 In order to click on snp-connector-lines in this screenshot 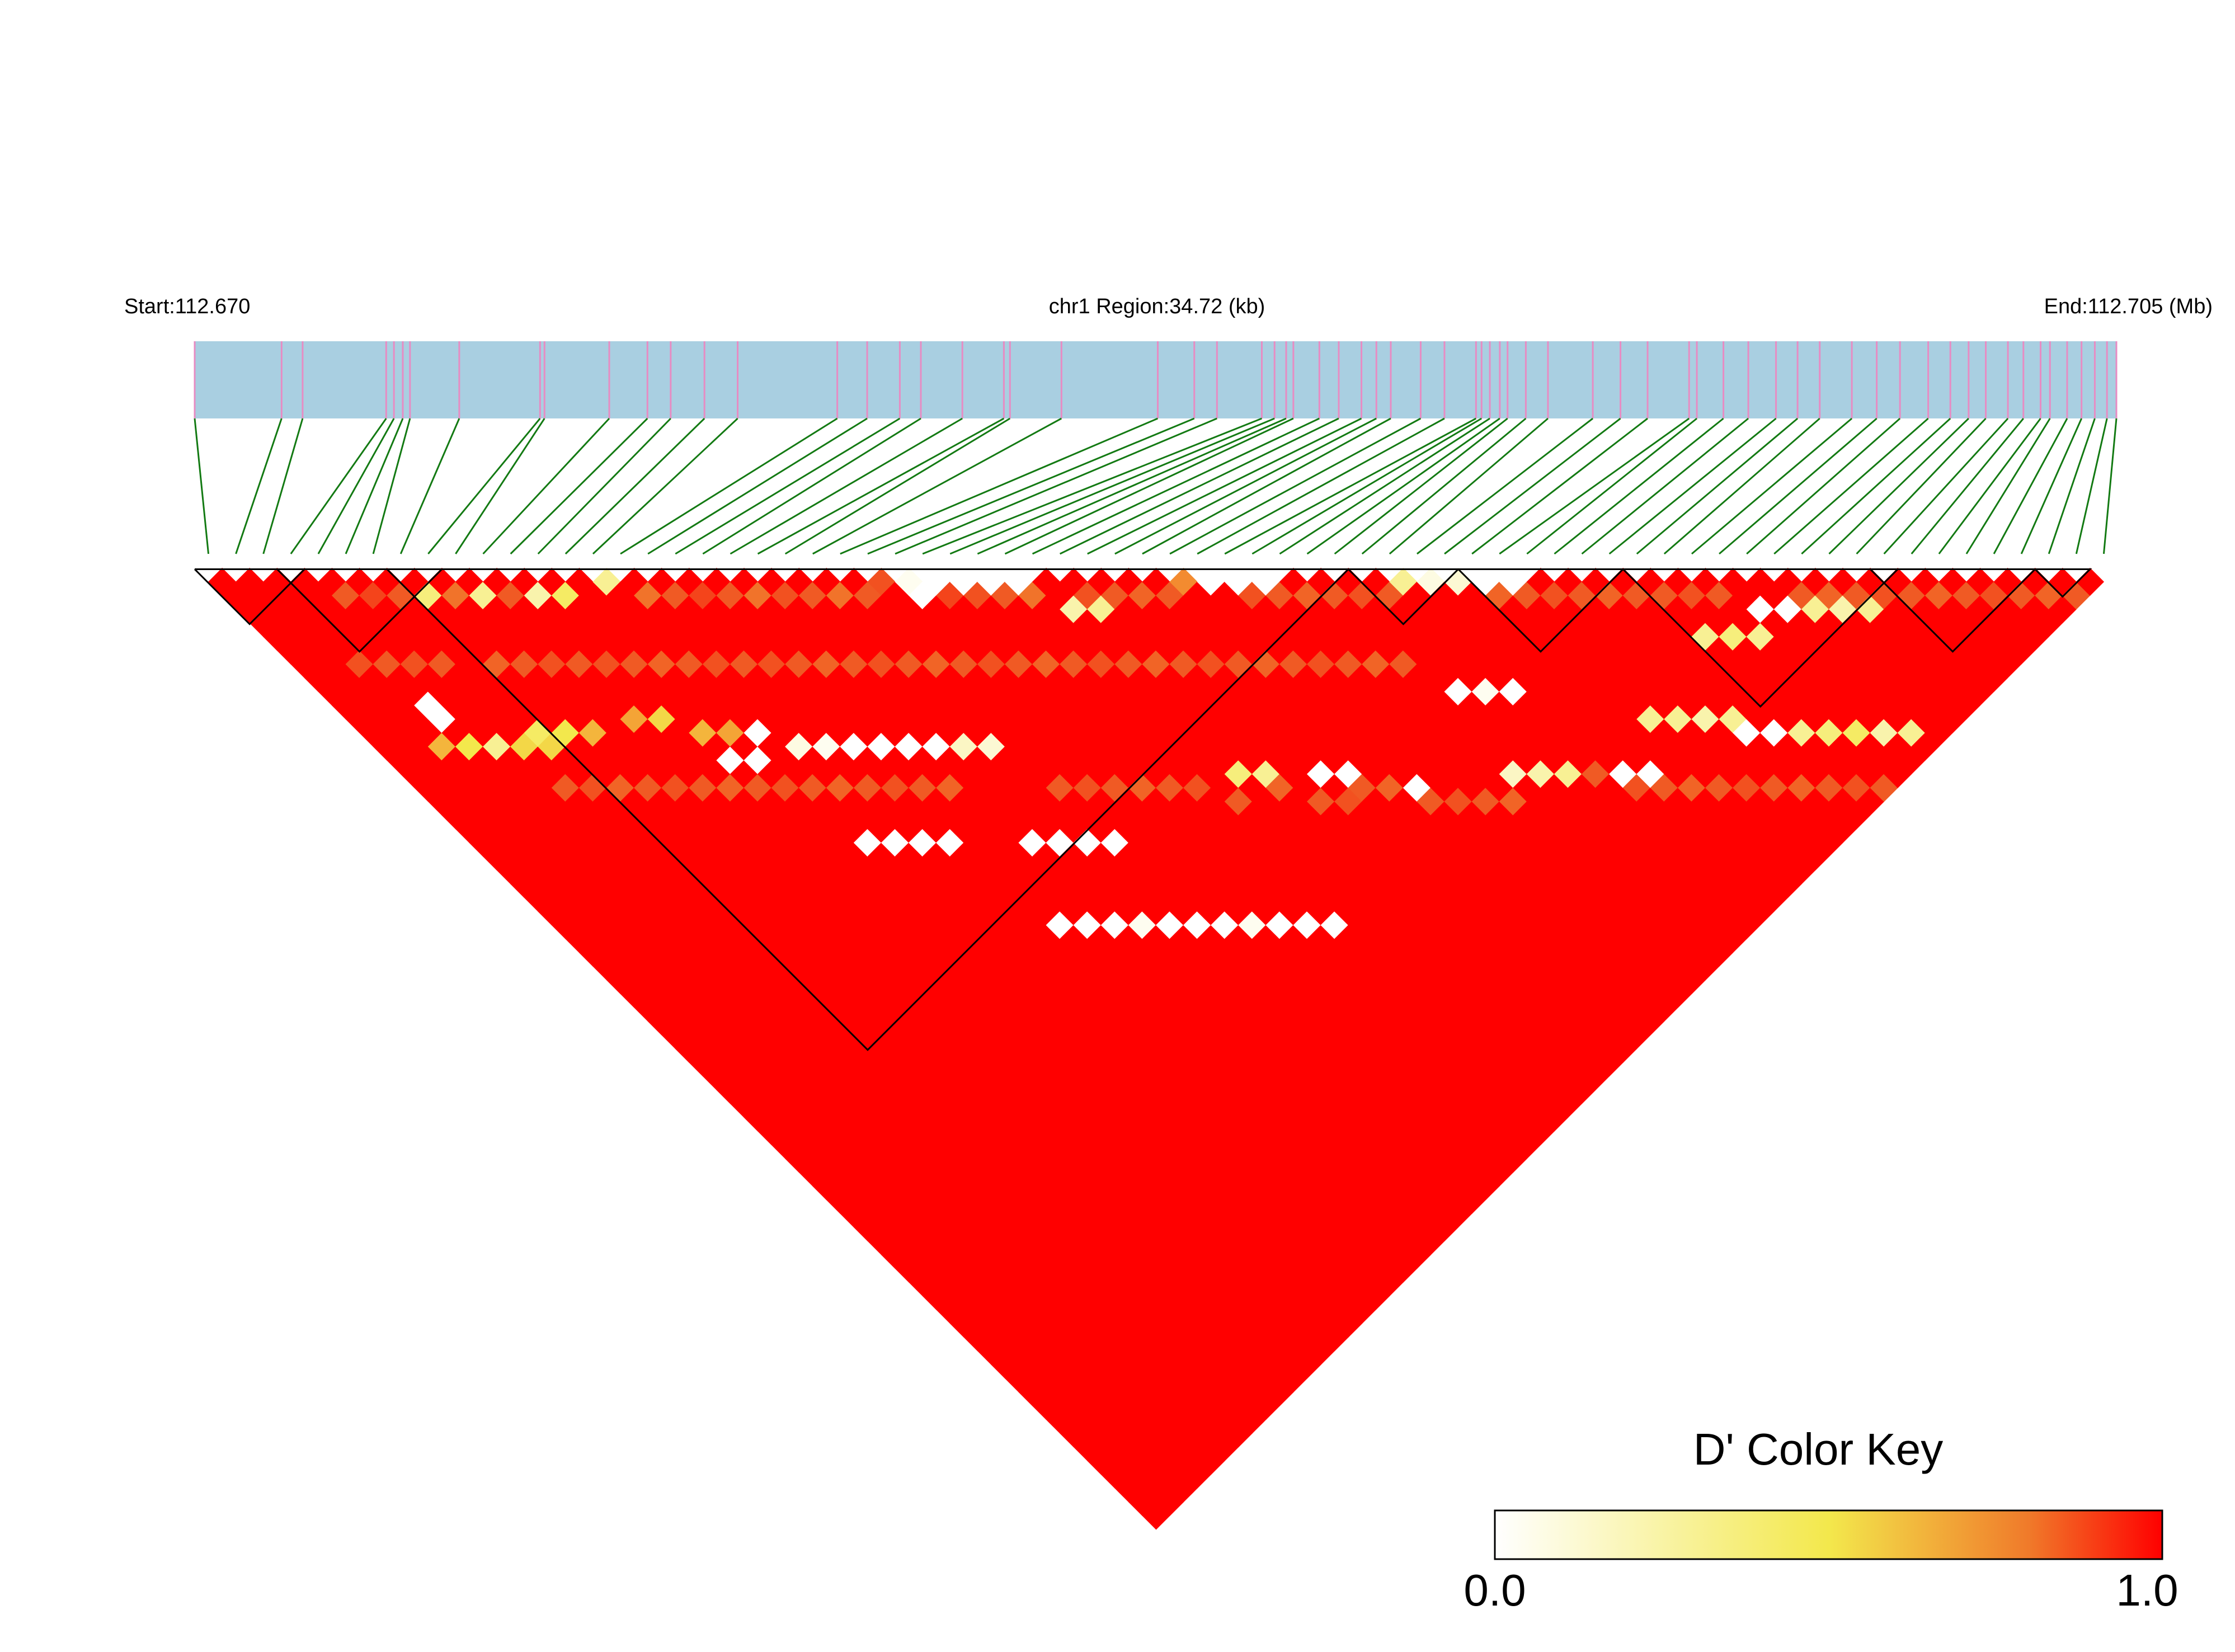, I will do `click(1156, 486)`.